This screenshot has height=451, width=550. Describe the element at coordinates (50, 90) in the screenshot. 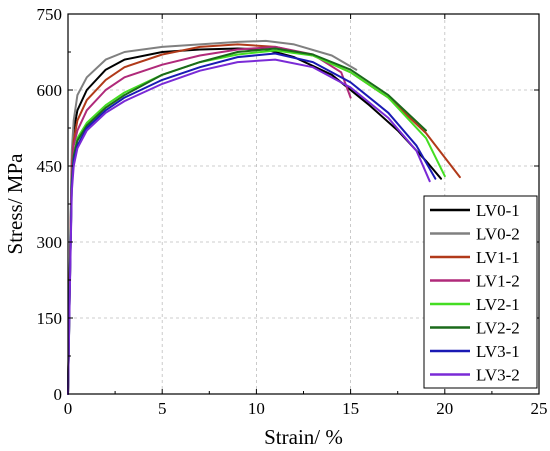

I see `y-tick-label: 600` at that location.